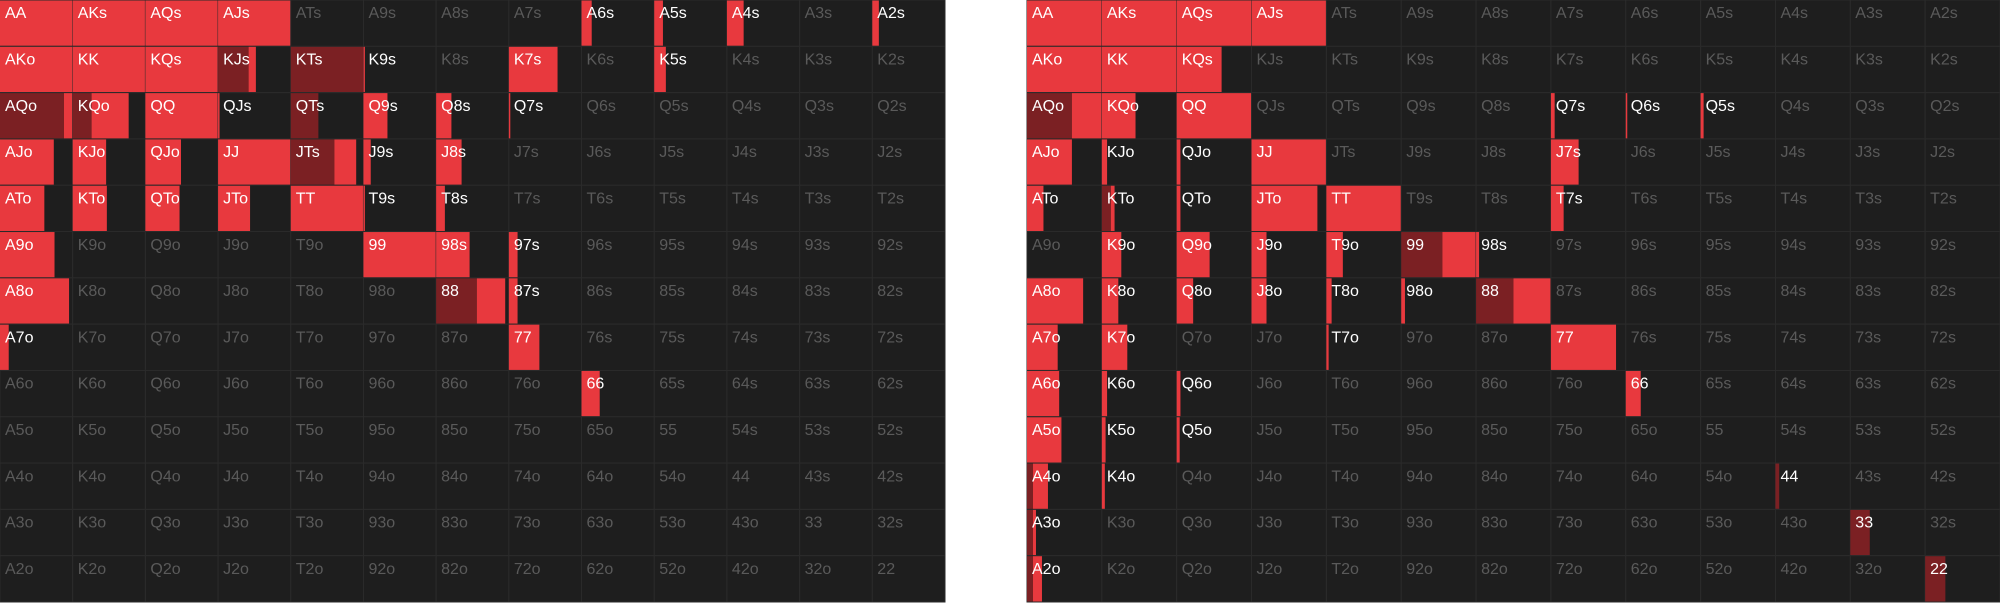  I want to click on hand-label: Q5s, so click(673, 106).